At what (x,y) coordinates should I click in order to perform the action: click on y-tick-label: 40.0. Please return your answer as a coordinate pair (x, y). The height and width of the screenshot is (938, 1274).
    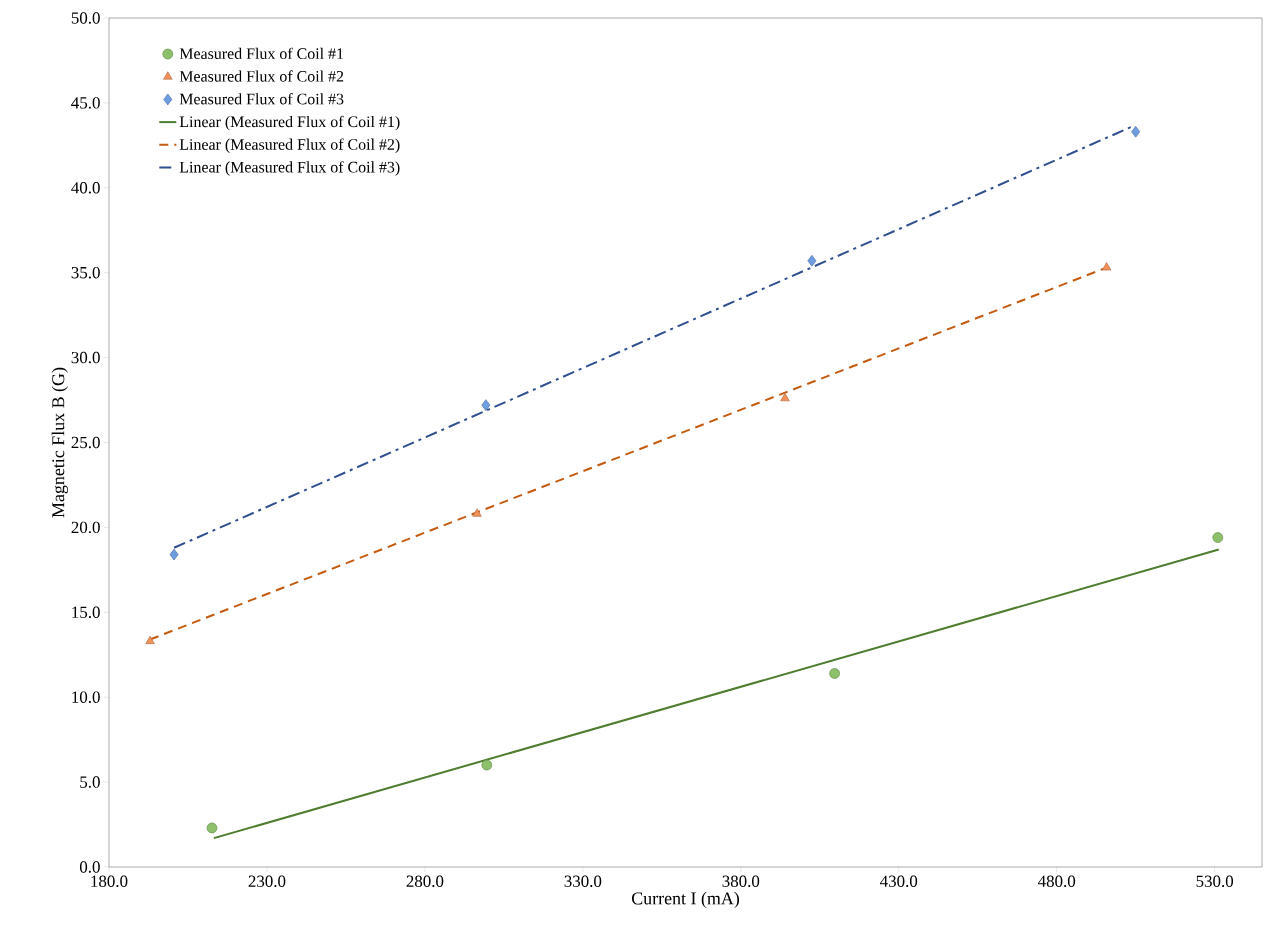
    Looking at the image, I should click on (85, 188).